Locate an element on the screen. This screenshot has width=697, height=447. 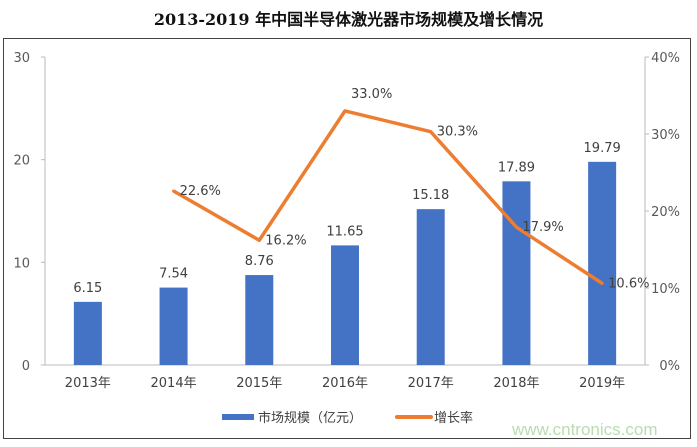
bar-label: 11.65 is located at coordinates (344, 231).